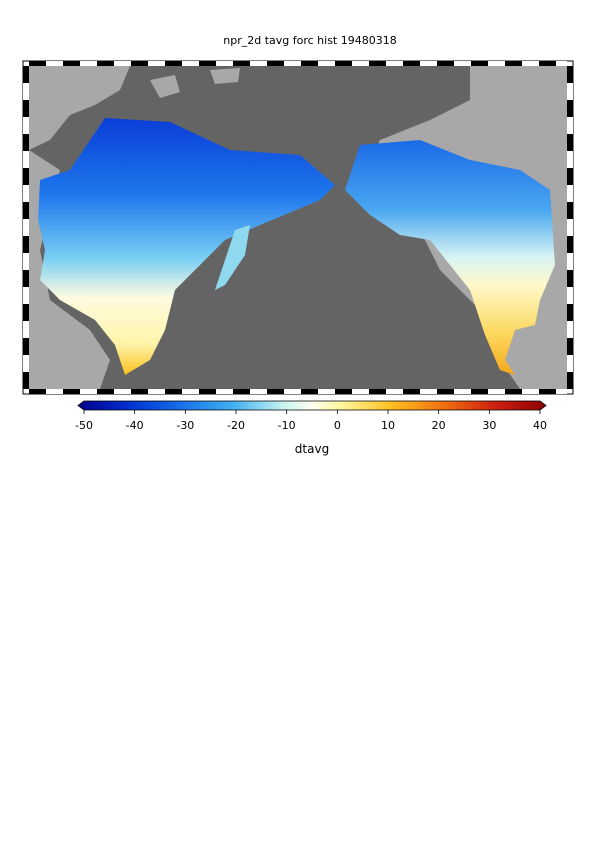  I want to click on map-title: npr_2d tavg forc hist 19480318, so click(309, 40).